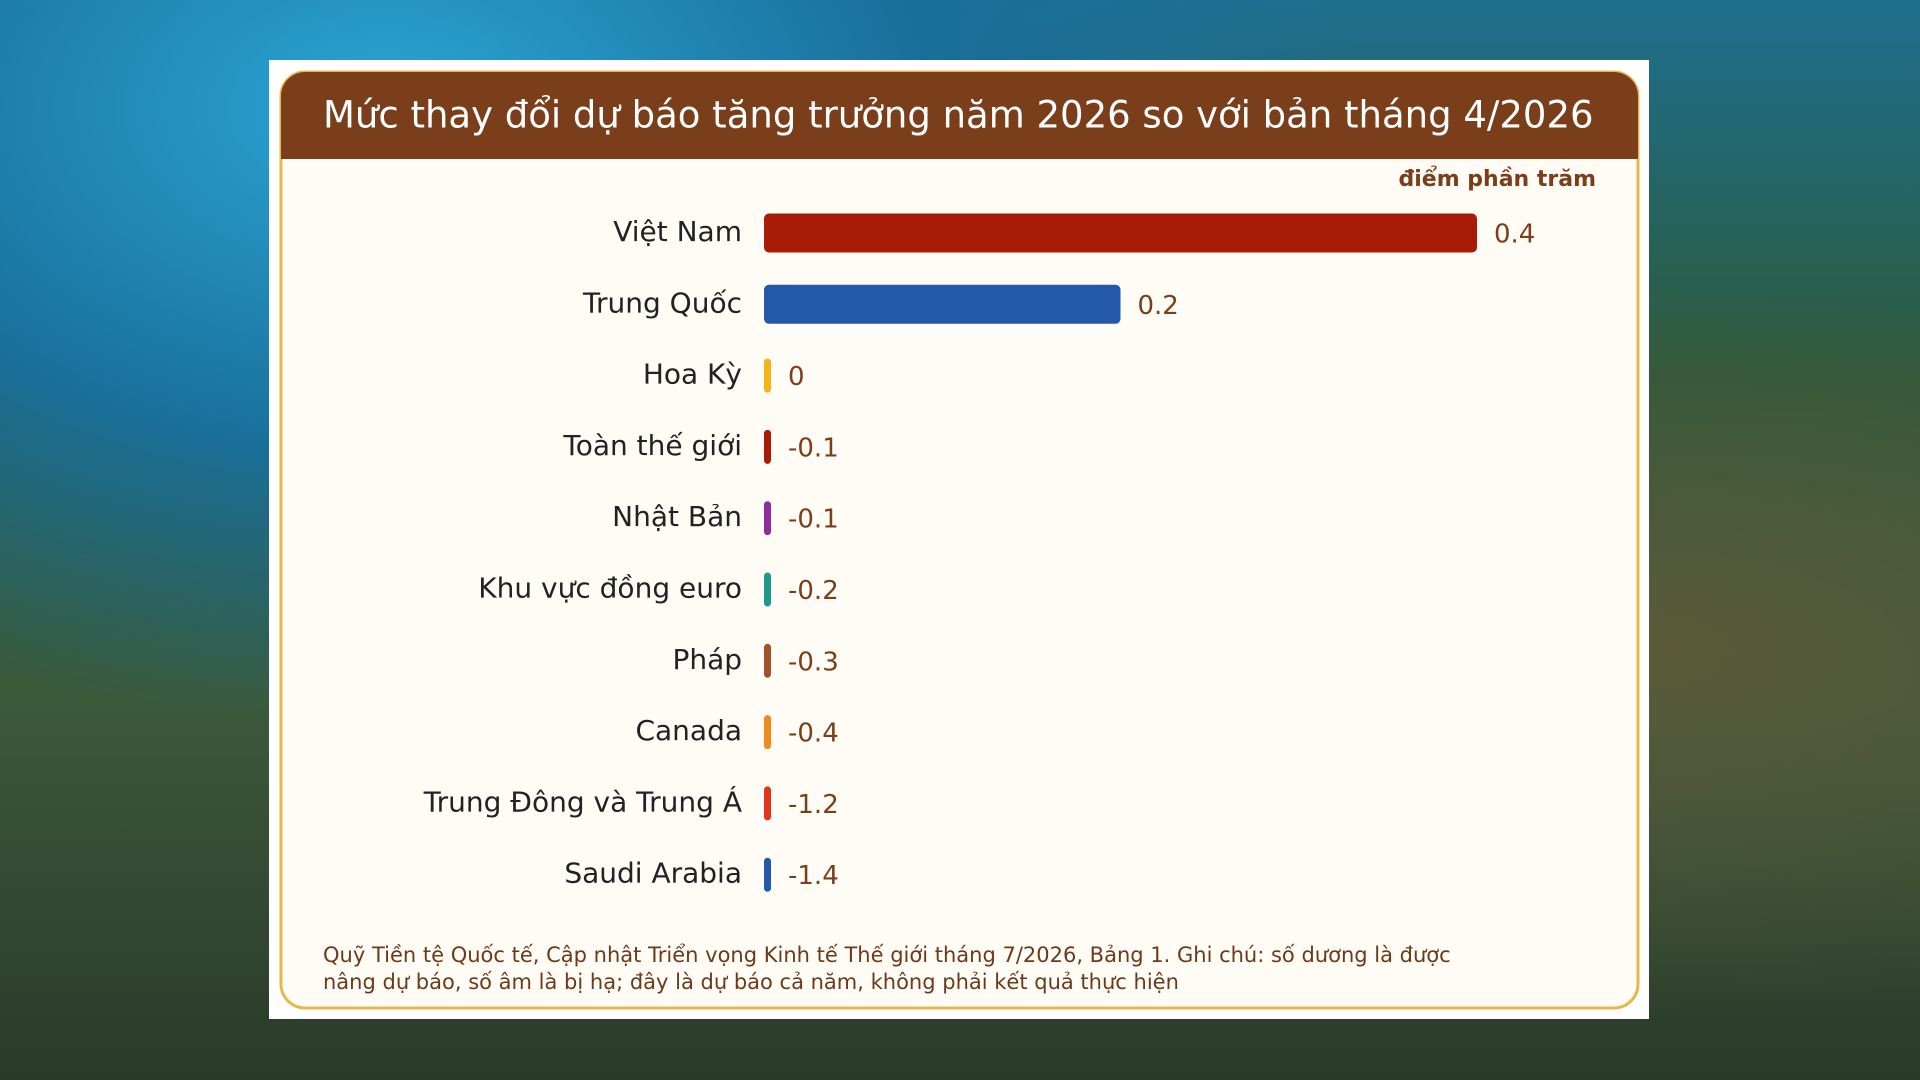 The image size is (1920, 1080). What do you see at coordinates (813, 805) in the screenshot?
I see `value-label: -1.2` at bounding box center [813, 805].